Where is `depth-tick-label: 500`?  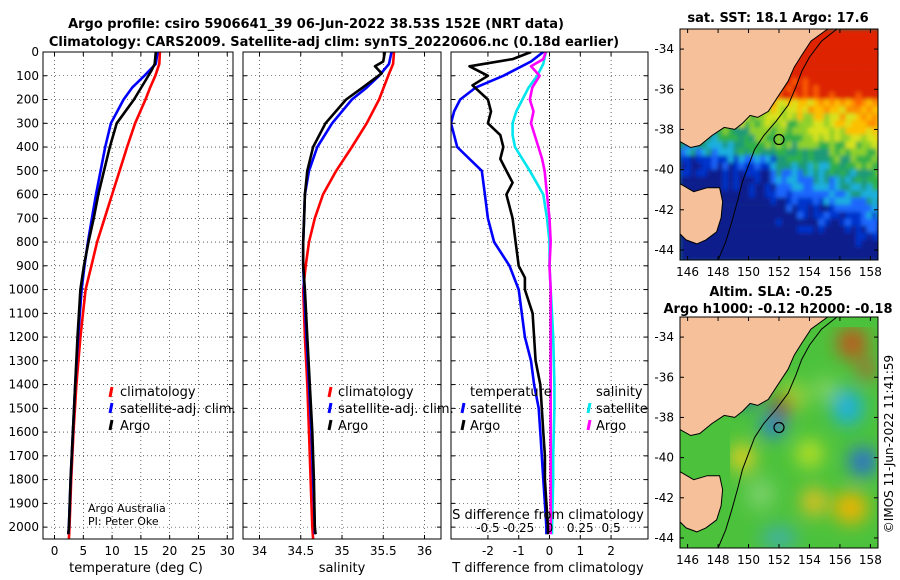
depth-tick-label: 500 is located at coordinates (27, 171).